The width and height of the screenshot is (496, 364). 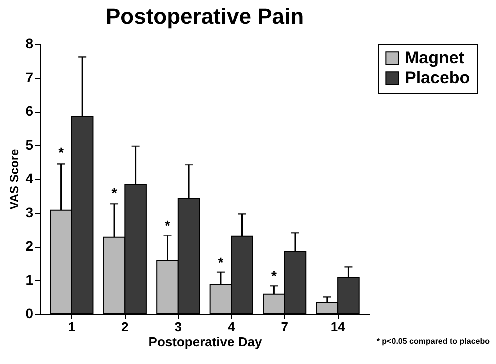 I want to click on y-tick-label: 0, so click(x=30, y=314).